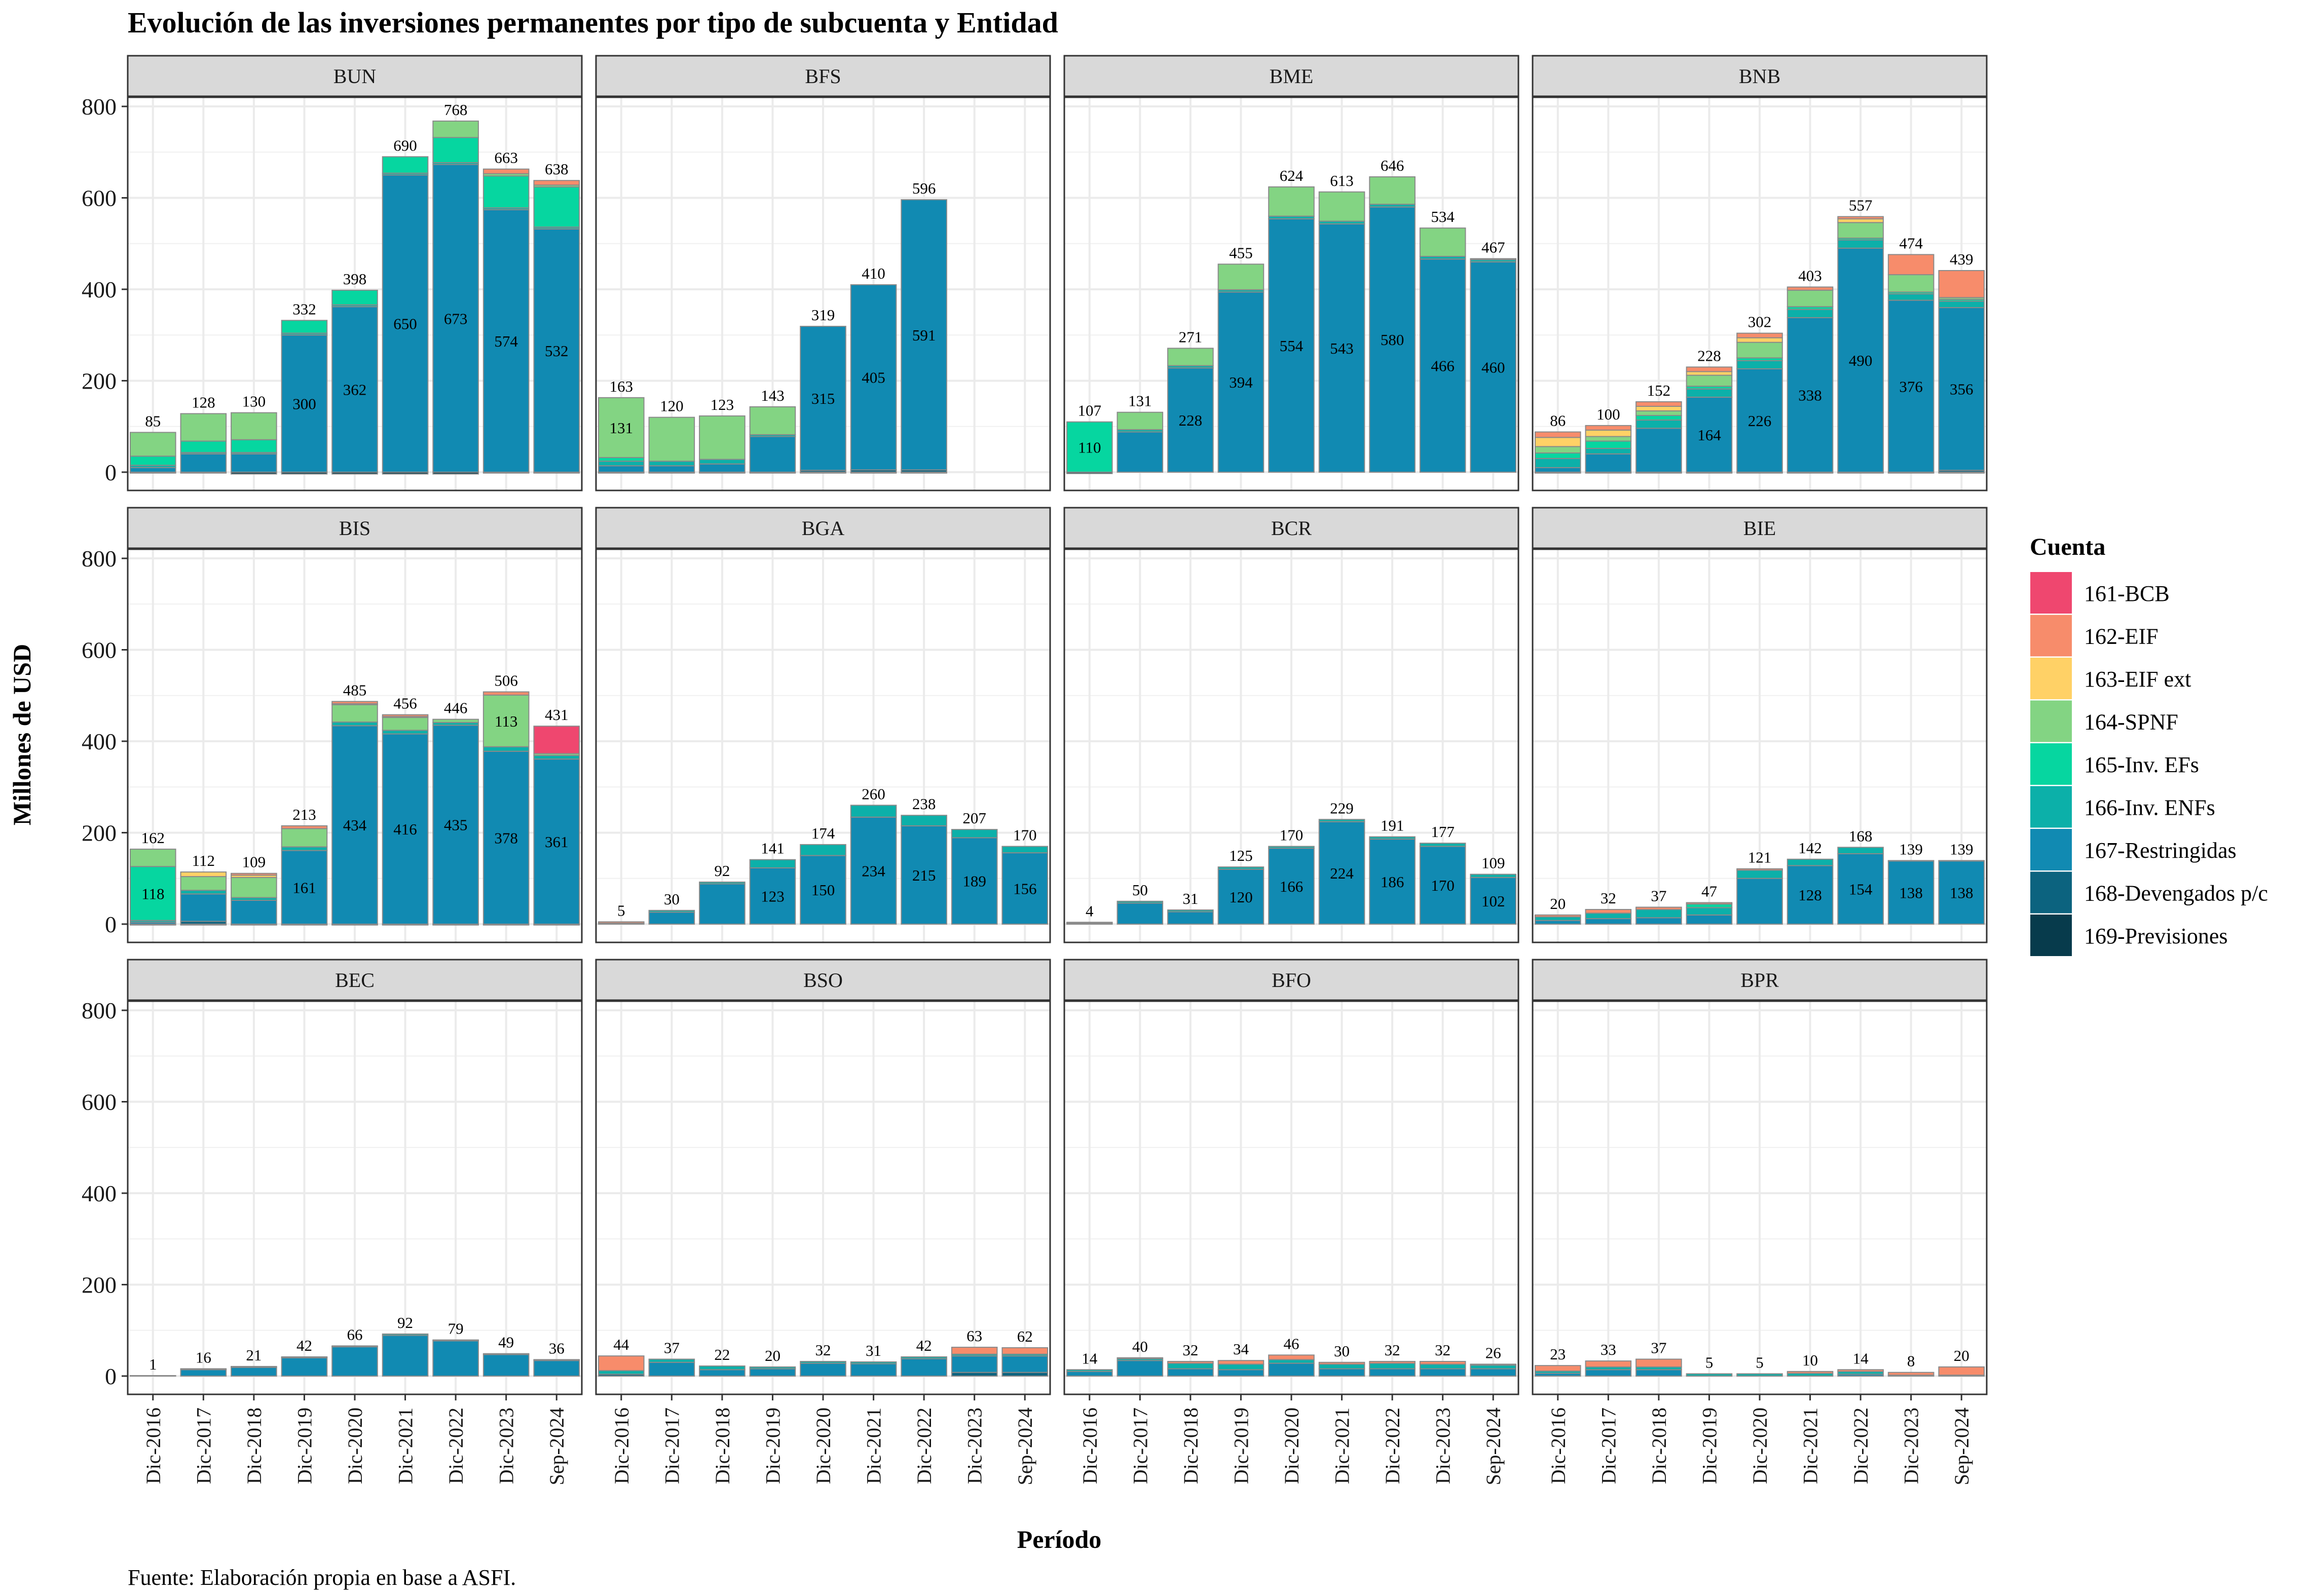 The image size is (2306, 1596). What do you see at coordinates (1392, 825) in the screenshot?
I see `total-label: 191` at bounding box center [1392, 825].